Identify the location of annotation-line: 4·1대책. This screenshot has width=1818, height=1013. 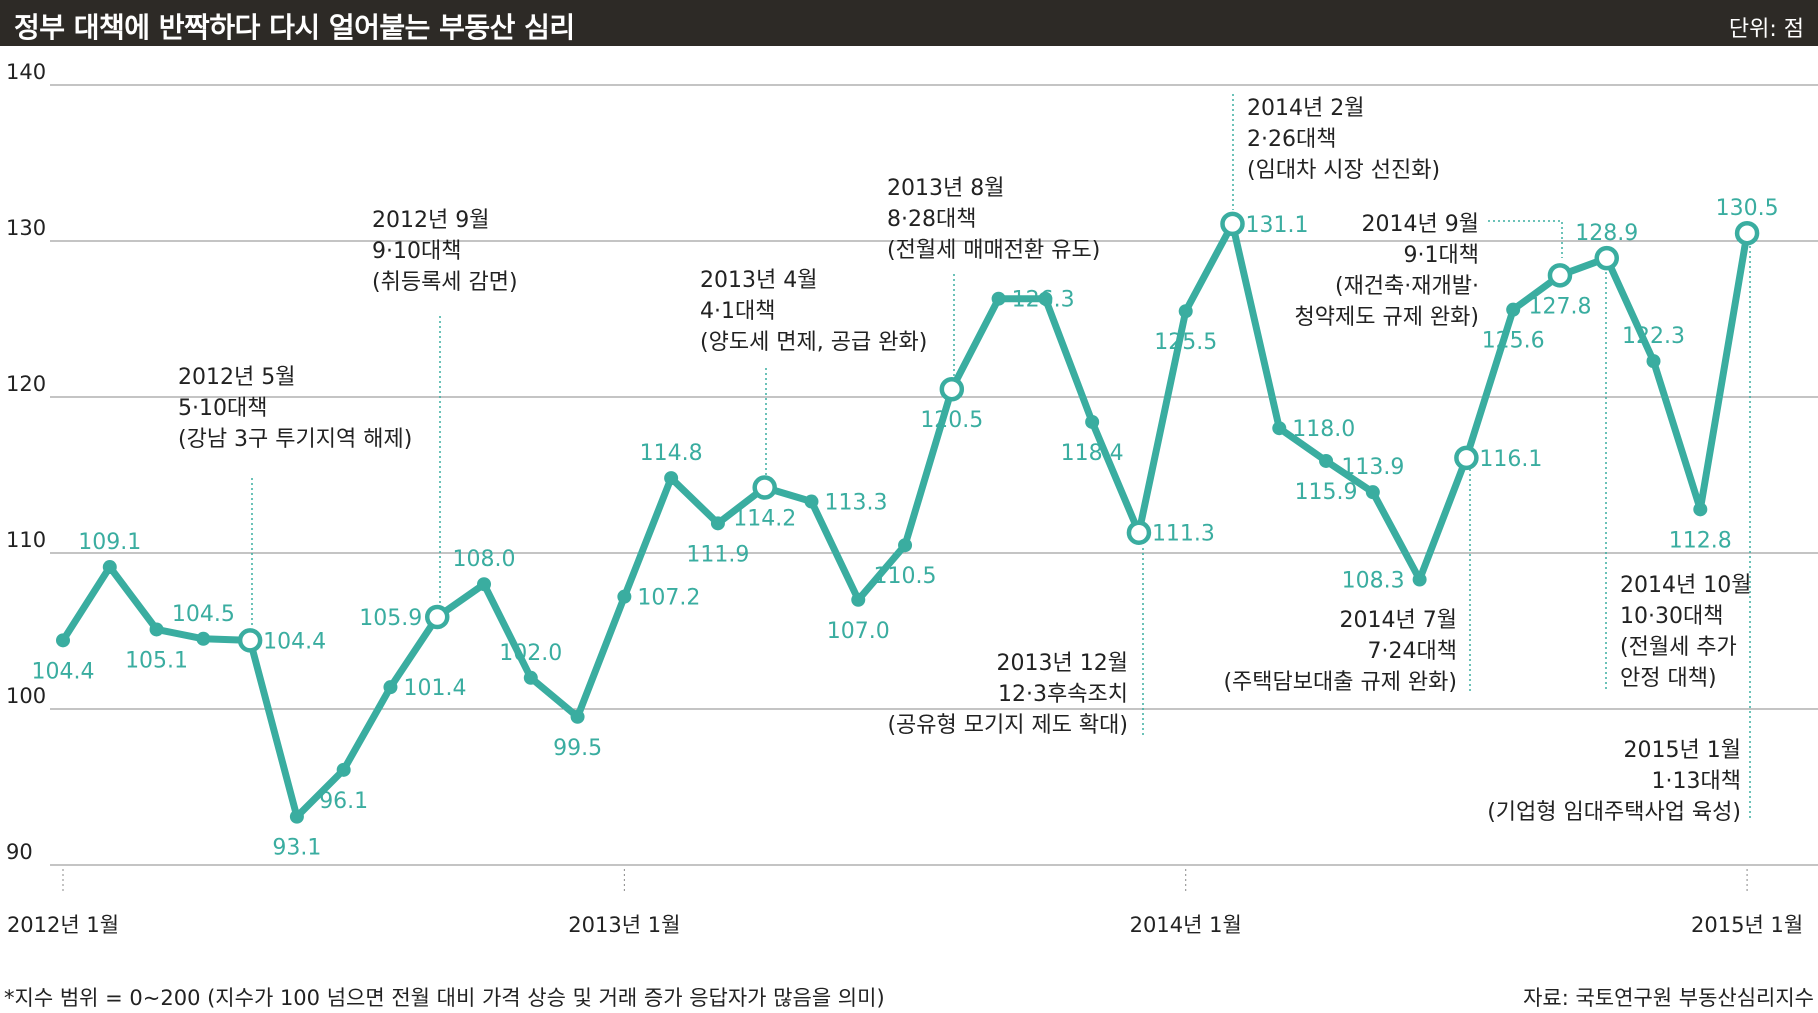
(737, 311).